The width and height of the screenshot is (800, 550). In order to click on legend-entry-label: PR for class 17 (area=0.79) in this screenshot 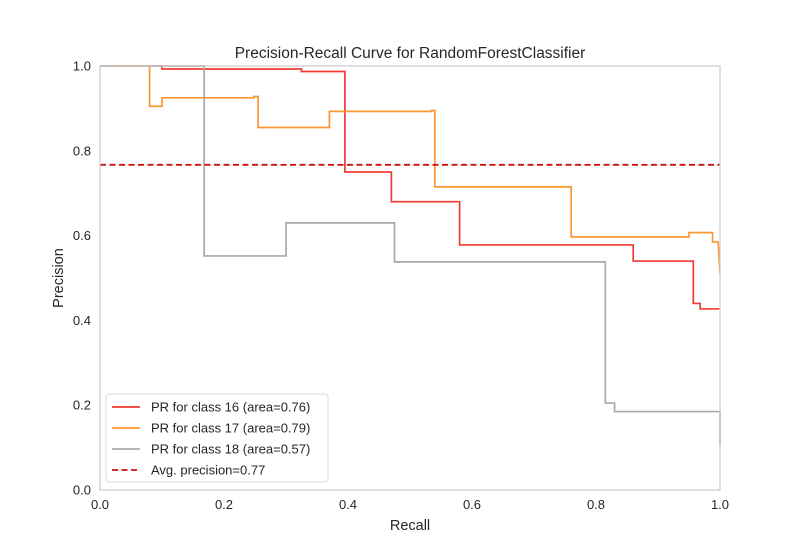, I will do `click(230, 428)`.